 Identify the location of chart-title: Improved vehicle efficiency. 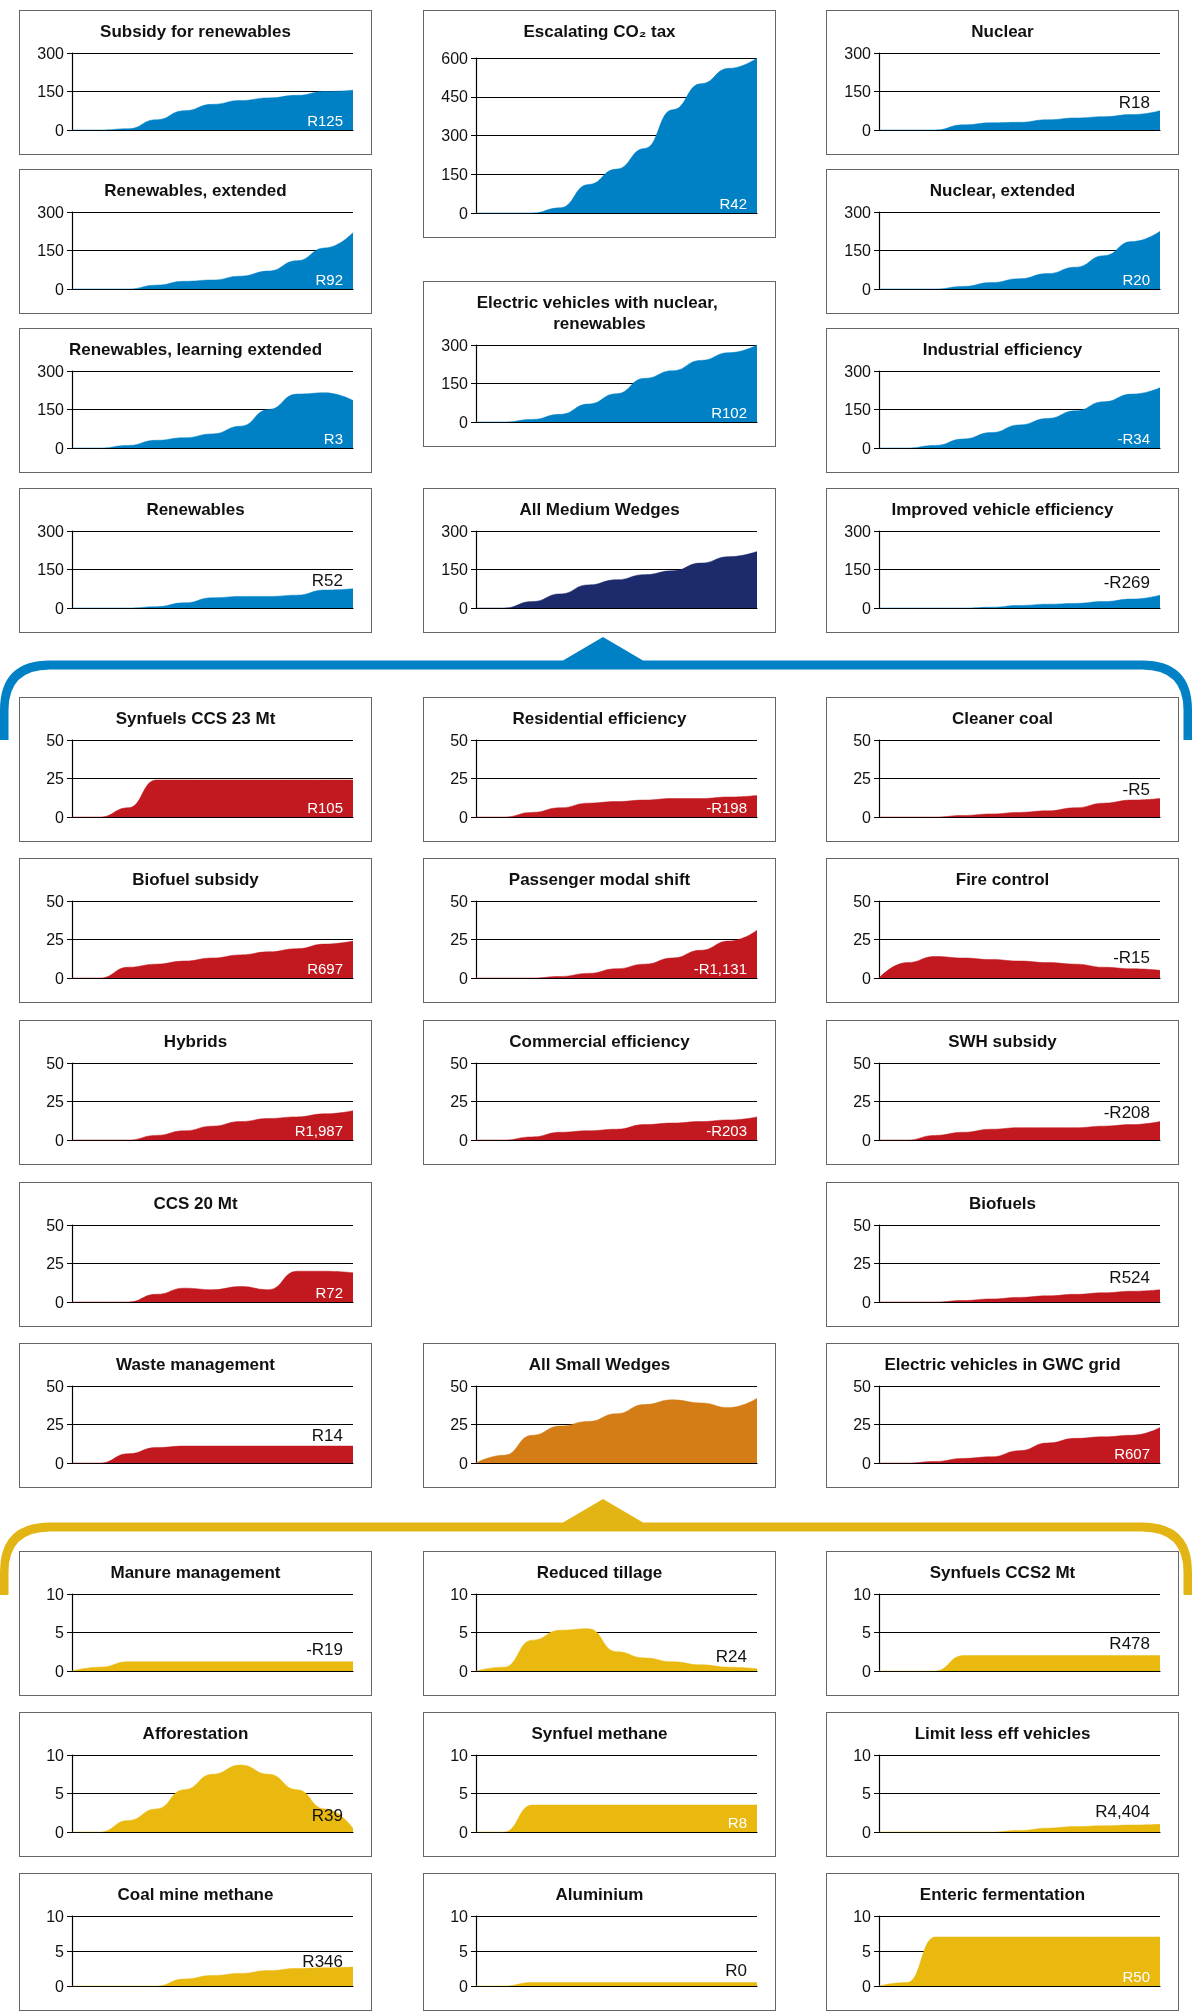
(1003, 509).